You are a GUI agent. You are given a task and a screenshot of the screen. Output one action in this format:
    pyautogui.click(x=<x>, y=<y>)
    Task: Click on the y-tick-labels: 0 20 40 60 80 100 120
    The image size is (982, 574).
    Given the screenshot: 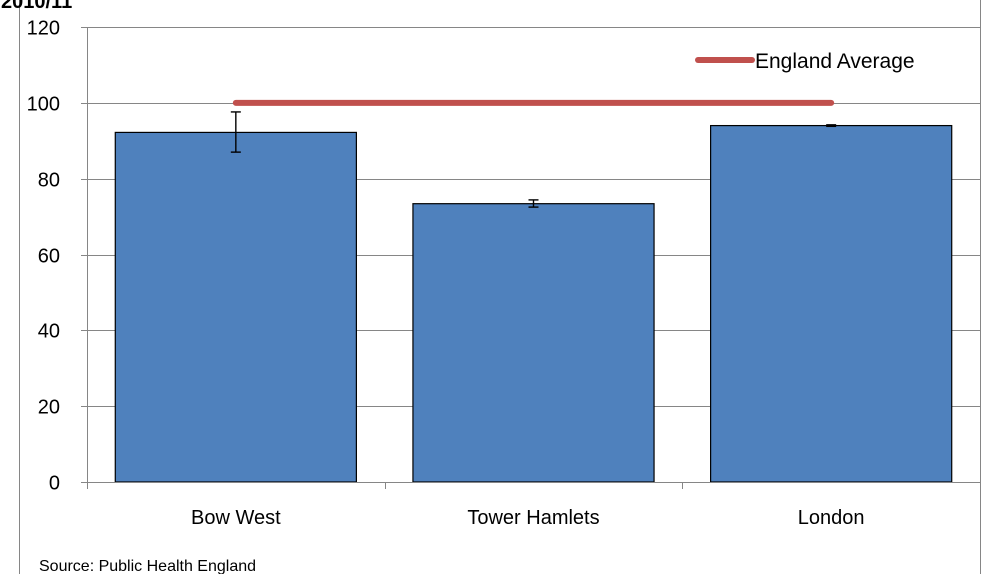 What is the action you would take?
    pyautogui.click(x=43, y=256)
    